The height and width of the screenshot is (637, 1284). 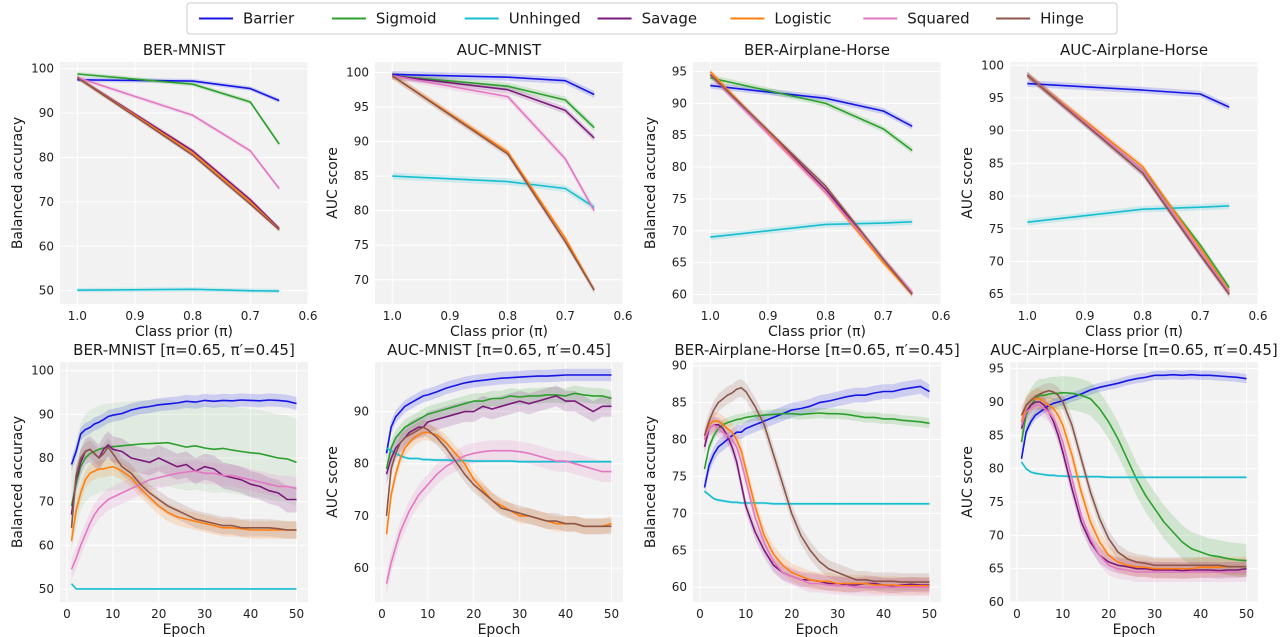 What do you see at coordinates (46, 502) in the screenshot?
I see `y-tick-label: 70` at bounding box center [46, 502].